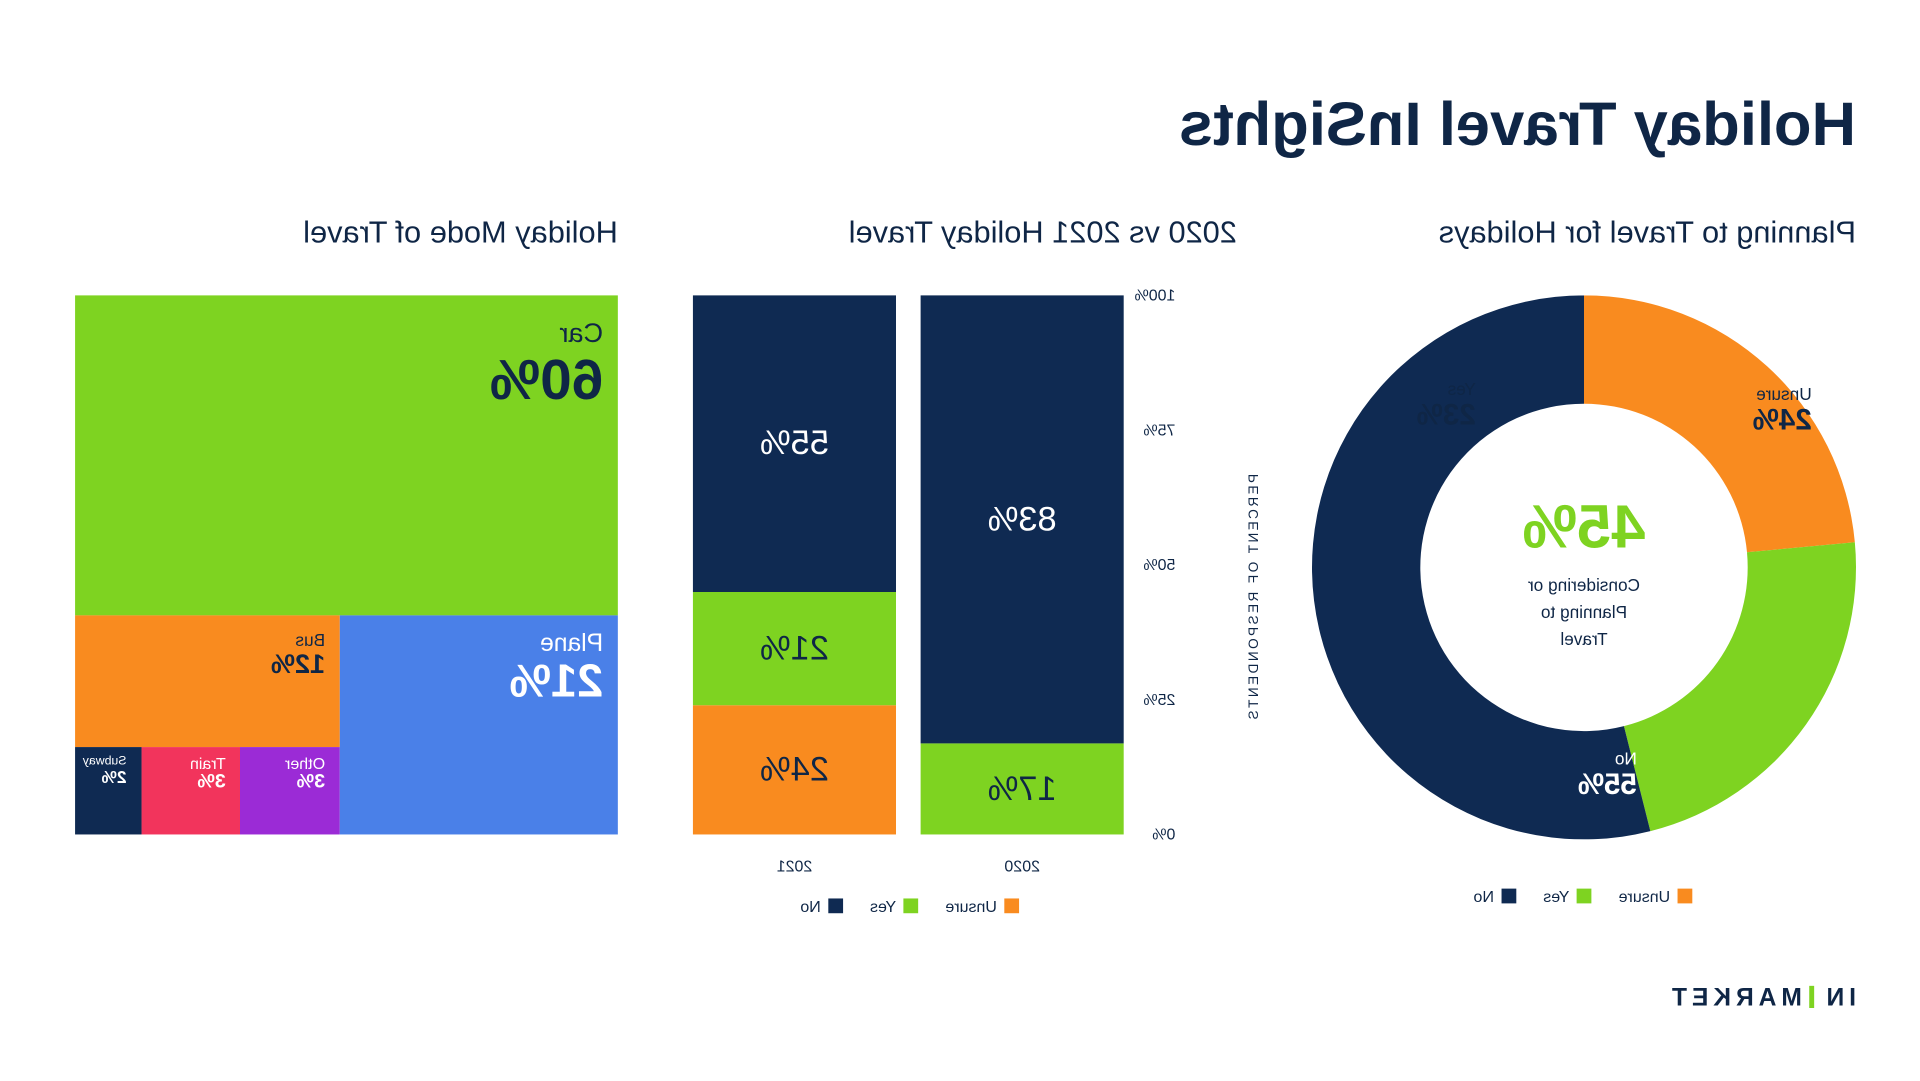 The image size is (1920, 1081). Describe the element at coordinates (283, 773) in the screenshot. I see `treemap-label-other: Other 3%` at that location.